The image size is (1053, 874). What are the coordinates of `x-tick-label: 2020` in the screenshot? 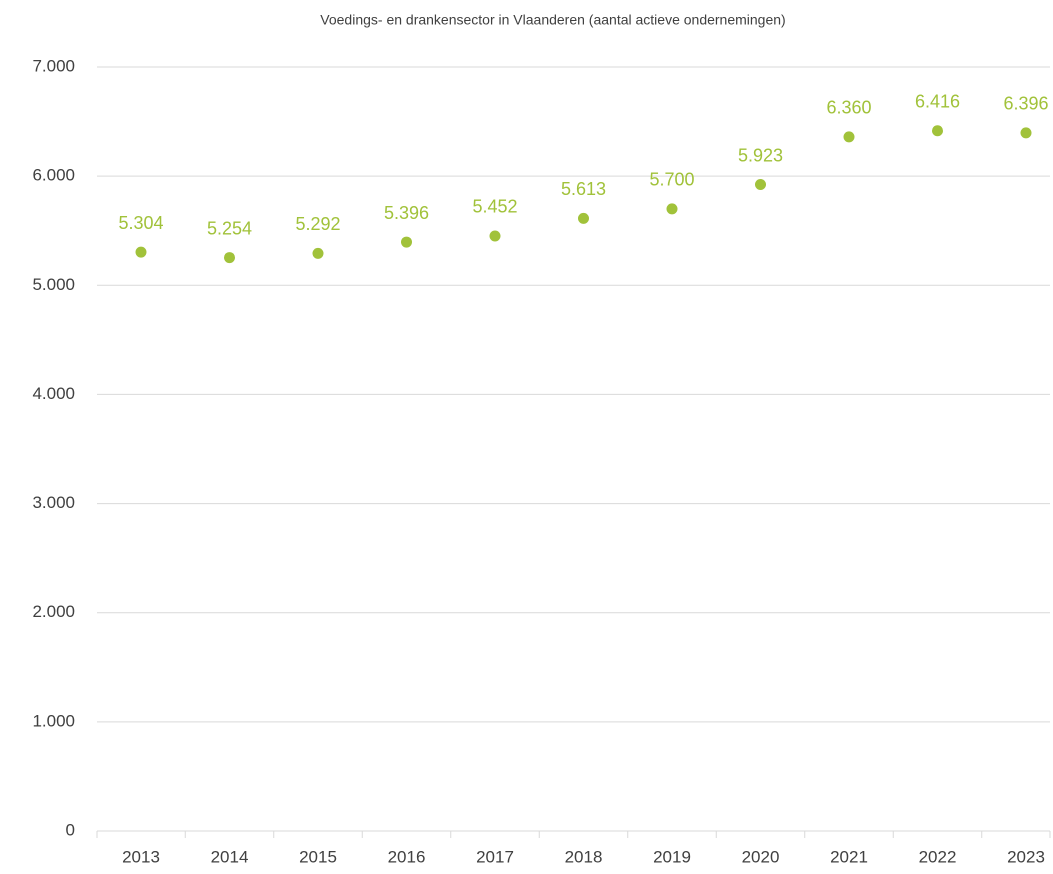 It's located at (761, 856).